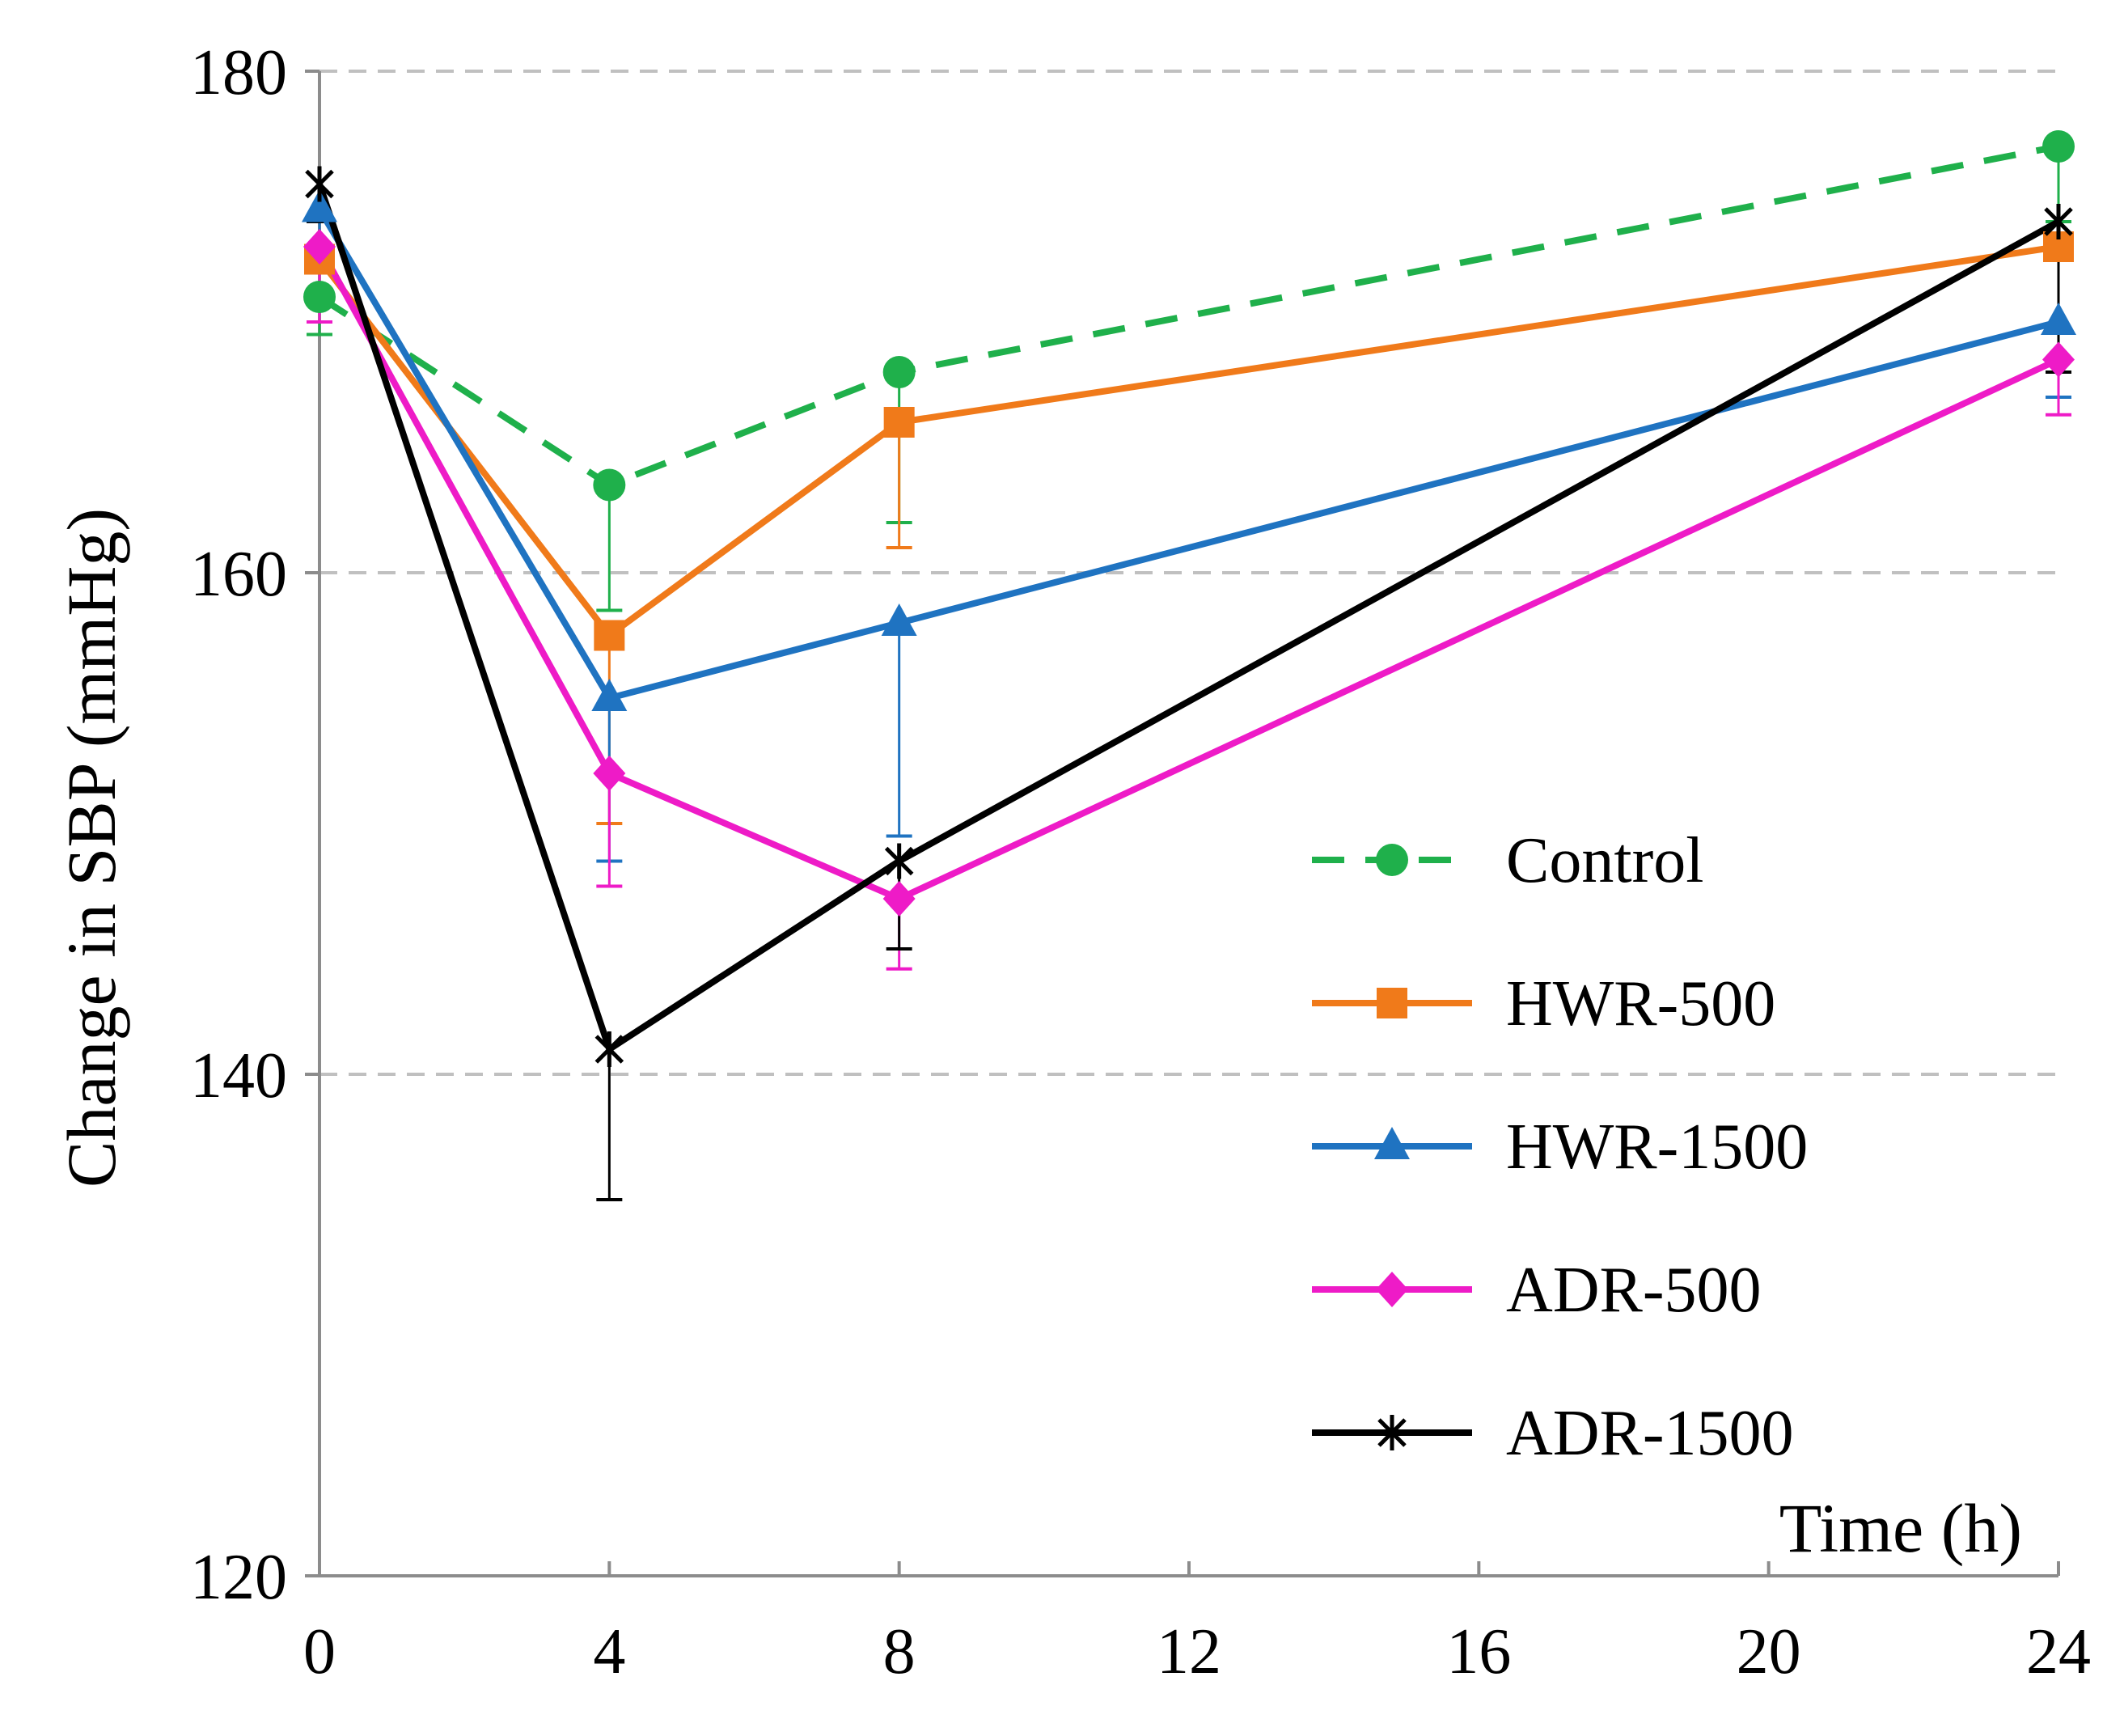 This screenshot has width=2124, height=1736. What do you see at coordinates (1634, 1290) in the screenshot?
I see `legend-label-adr-500: ADR-500` at bounding box center [1634, 1290].